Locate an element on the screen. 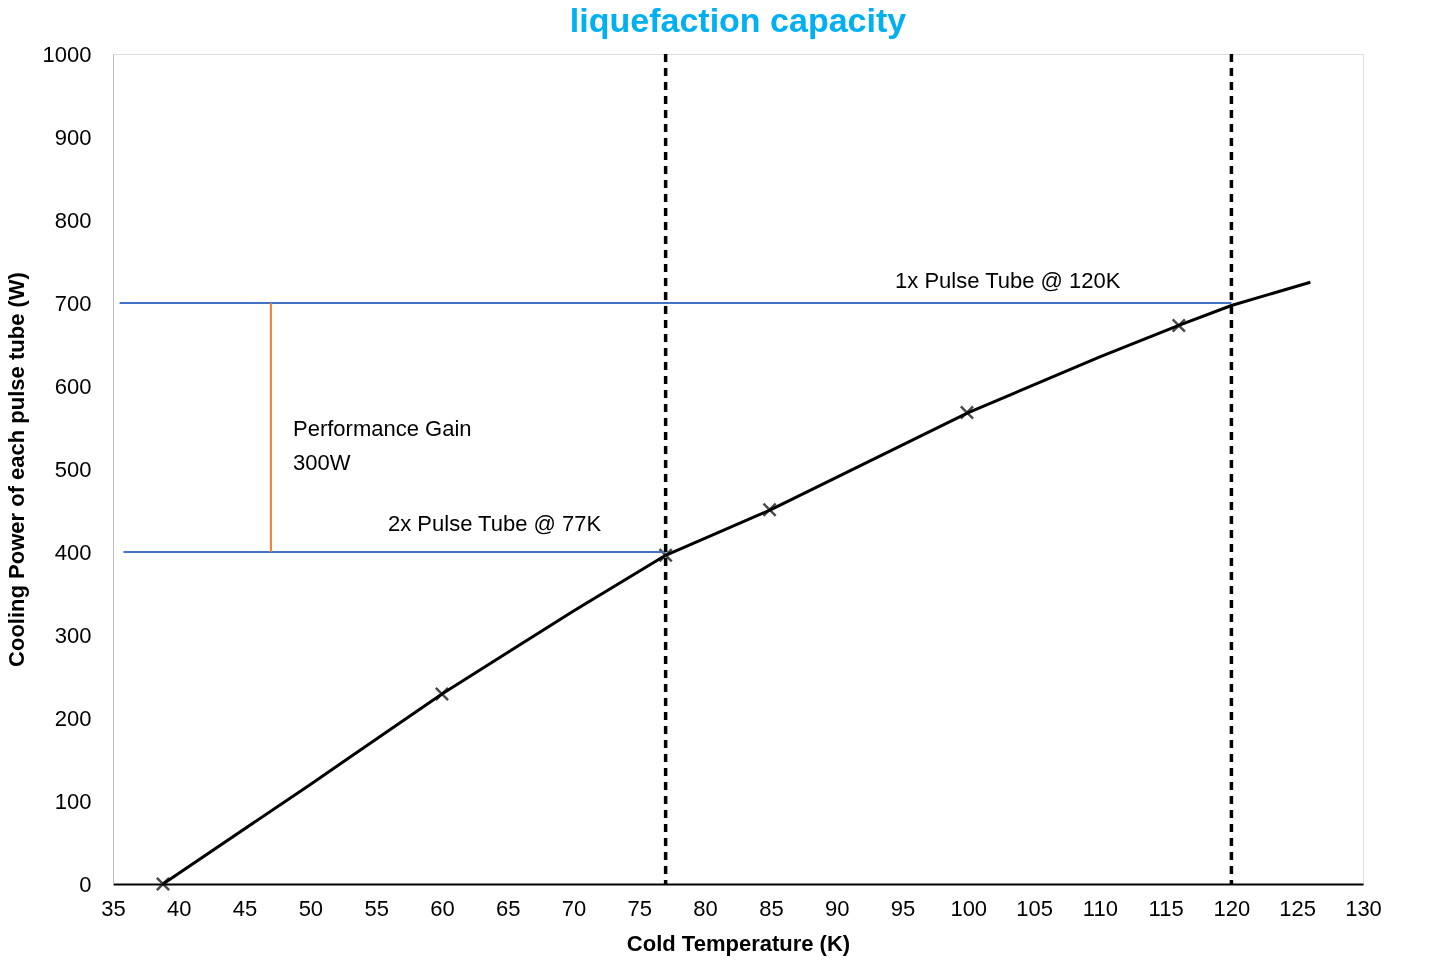  x-tick-label: 115 is located at coordinates (1166, 908).